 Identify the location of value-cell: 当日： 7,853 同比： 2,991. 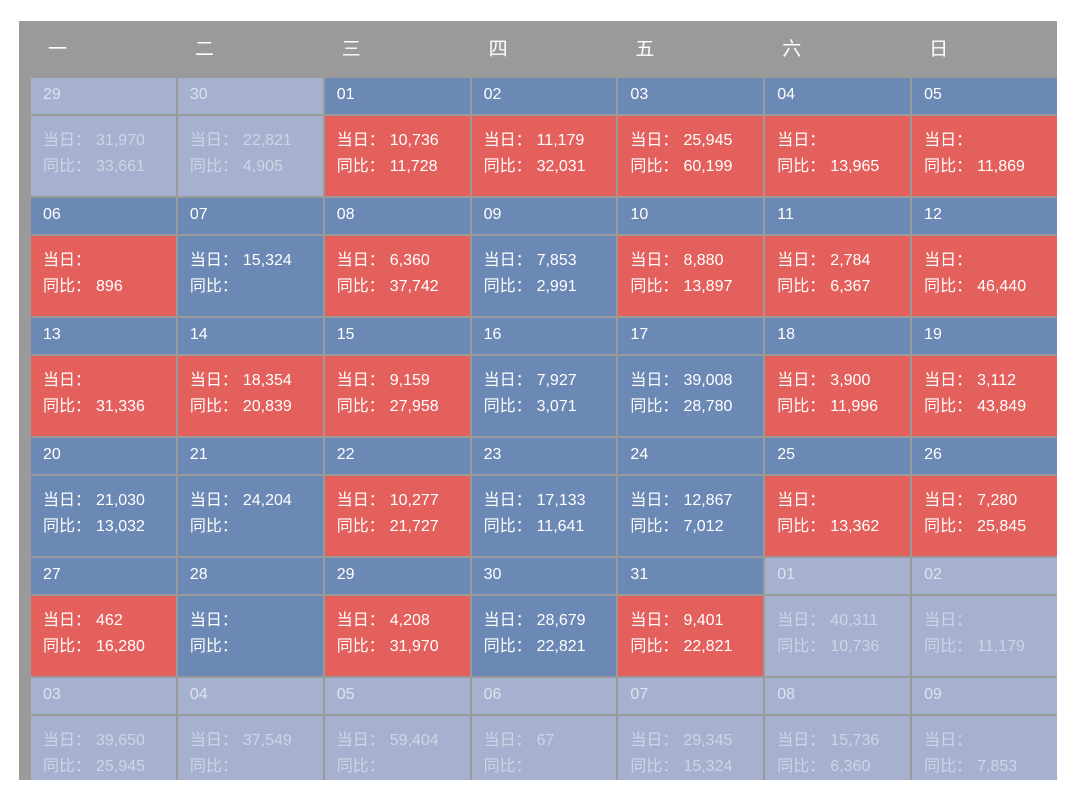
(544, 276).